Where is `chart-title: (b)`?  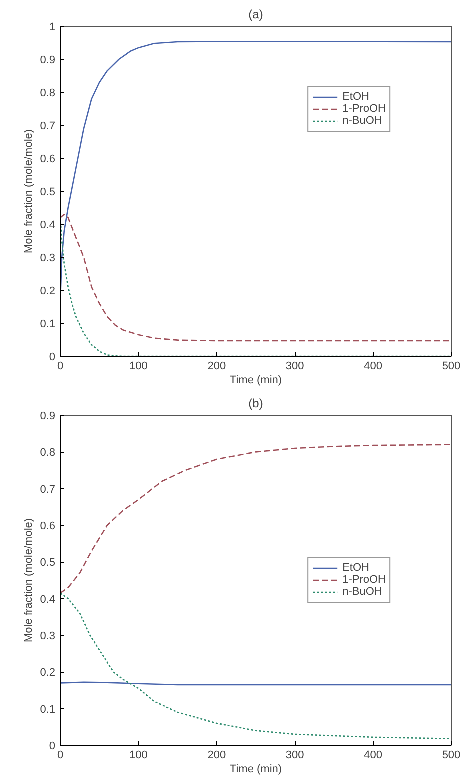 chart-title: (b) is located at coordinates (256, 403).